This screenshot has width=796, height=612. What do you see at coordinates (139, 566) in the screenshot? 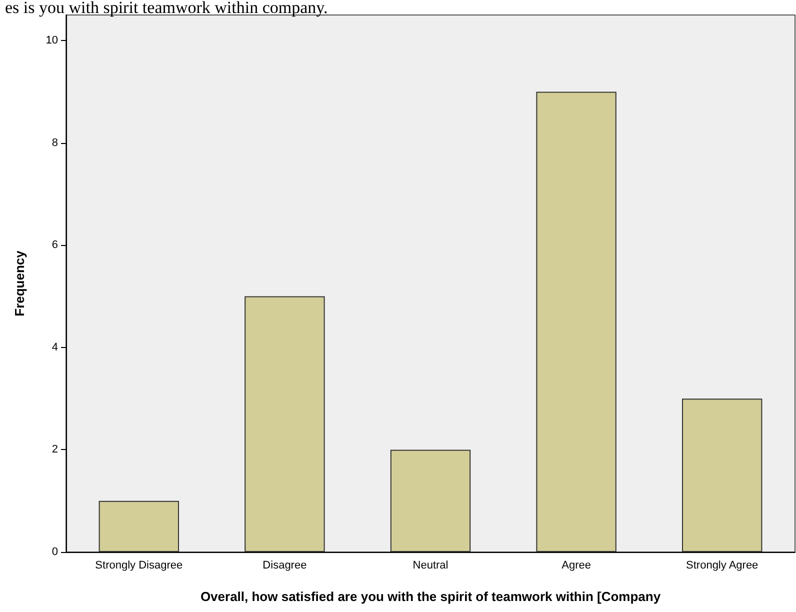
I see `x-tick-label: Strongly Disagree` at bounding box center [139, 566].